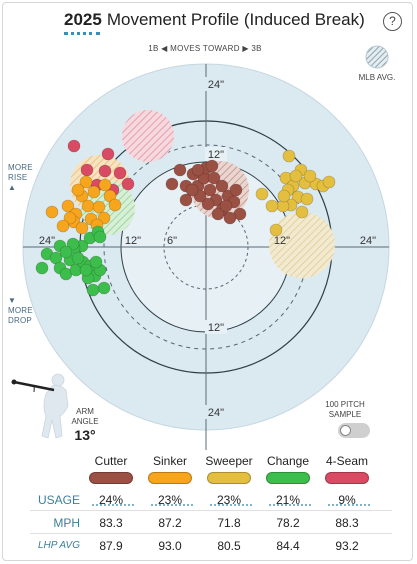 Image resolution: width=417 pixels, height=564 pixels. I want to click on col-header-sinker: Sinker, so click(169, 461).